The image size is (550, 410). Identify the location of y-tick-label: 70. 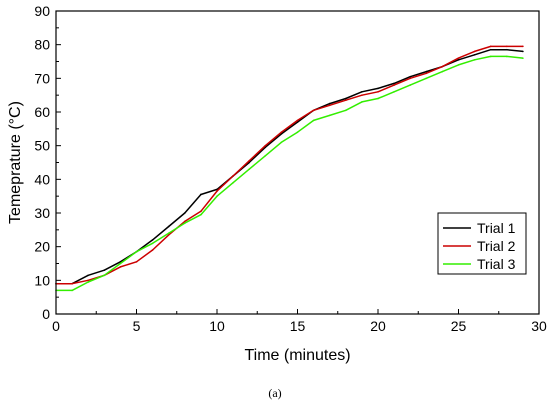
(42, 78).